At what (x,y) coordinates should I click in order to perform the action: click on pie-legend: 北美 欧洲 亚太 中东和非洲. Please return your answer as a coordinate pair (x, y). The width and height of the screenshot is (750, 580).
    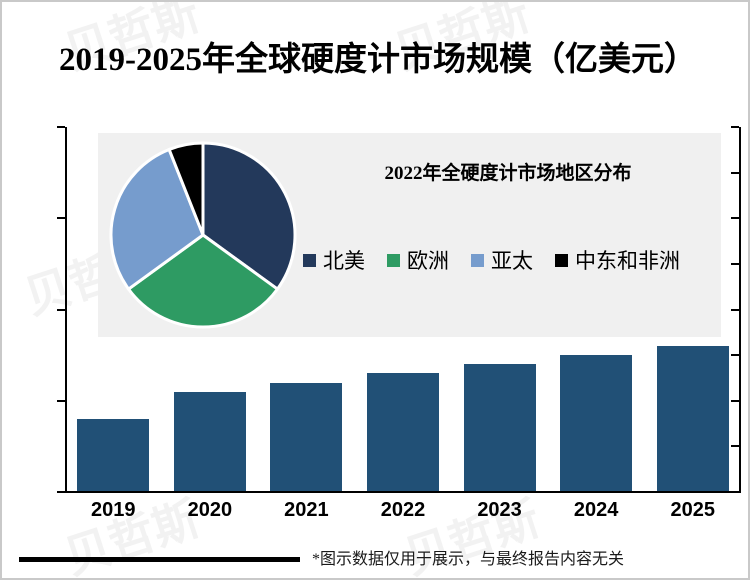
    Looking at the image, I should click on (510, 260).